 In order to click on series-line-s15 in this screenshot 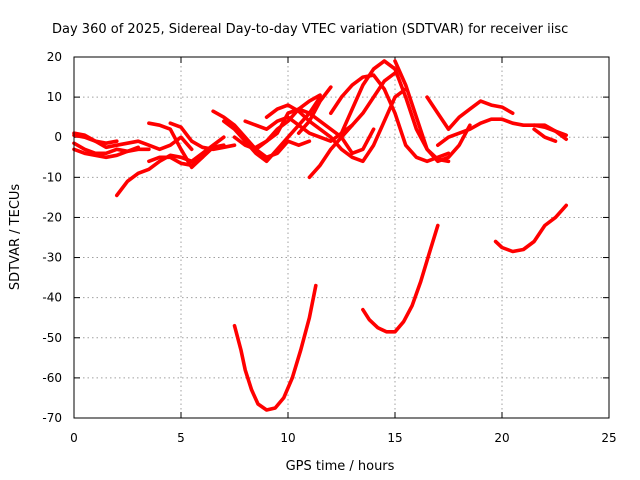, I will do `click(314, 110)`.